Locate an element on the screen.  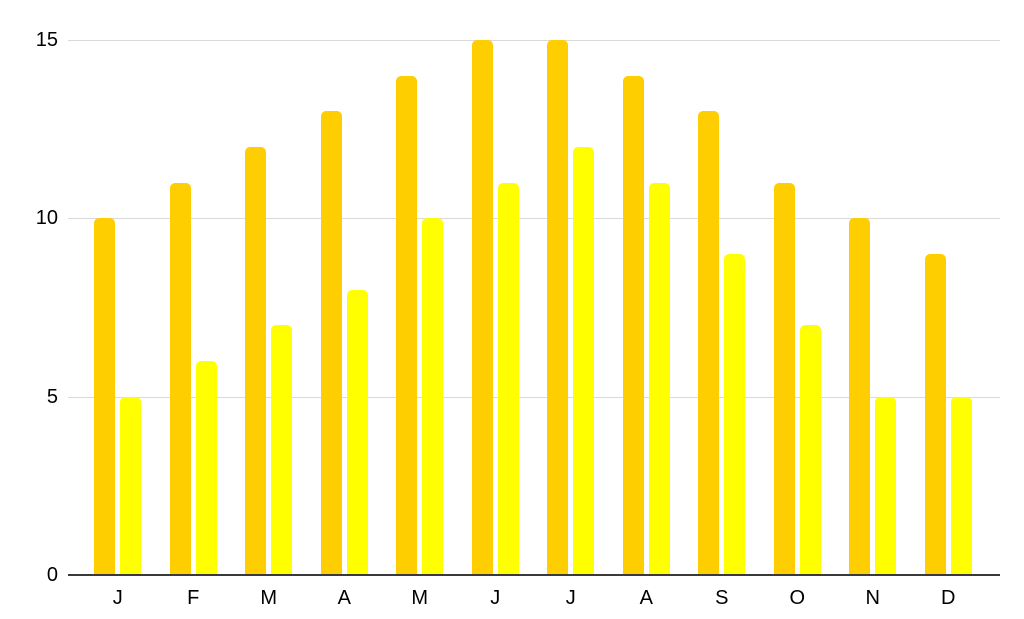
x-tick-label: F is located at coordinates (193, 598).